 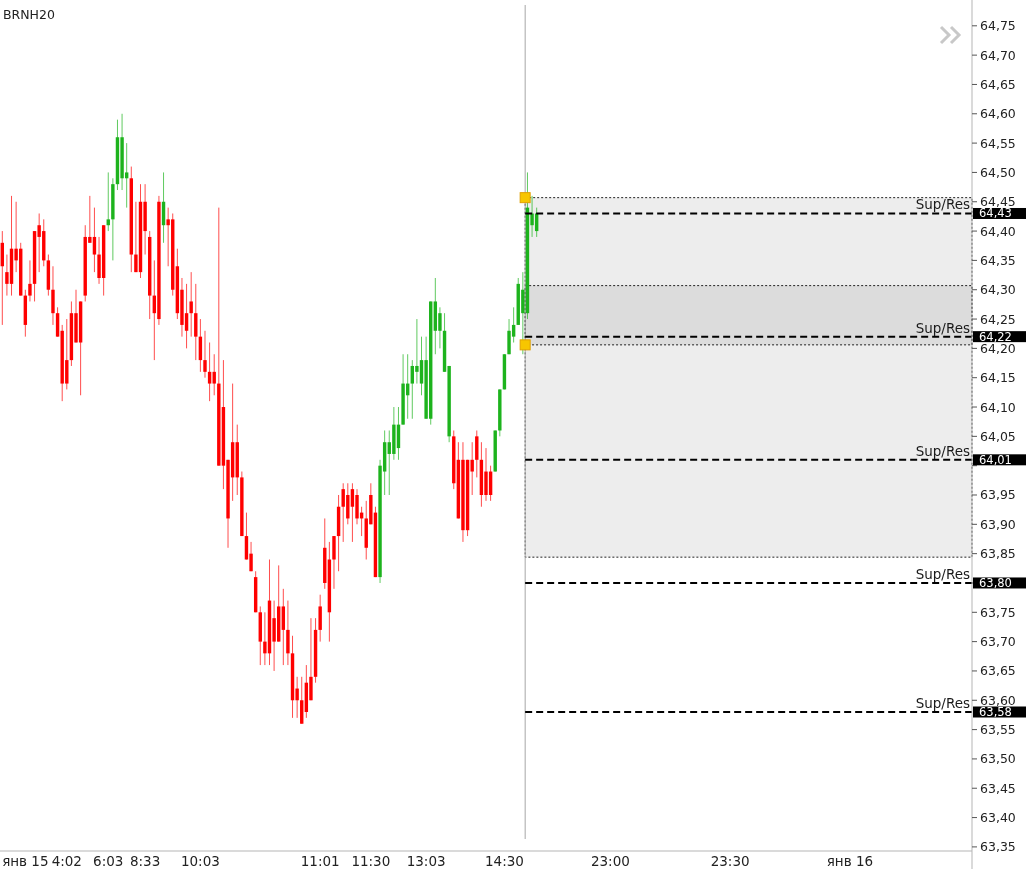 I want to click on y-tick-label: 64,75, so click(x=998, y=26).